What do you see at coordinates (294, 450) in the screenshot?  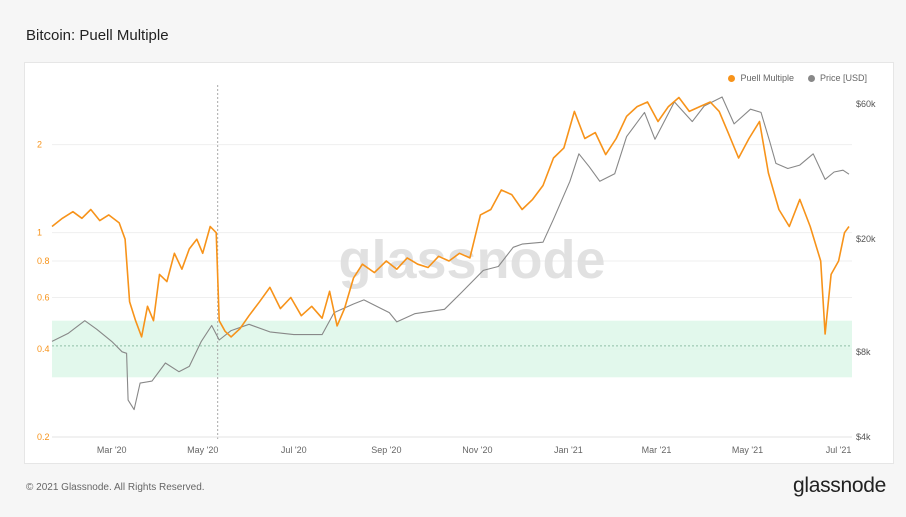 I see `x-tick-label-2: Jul '20` at bounding box center [294, 450].